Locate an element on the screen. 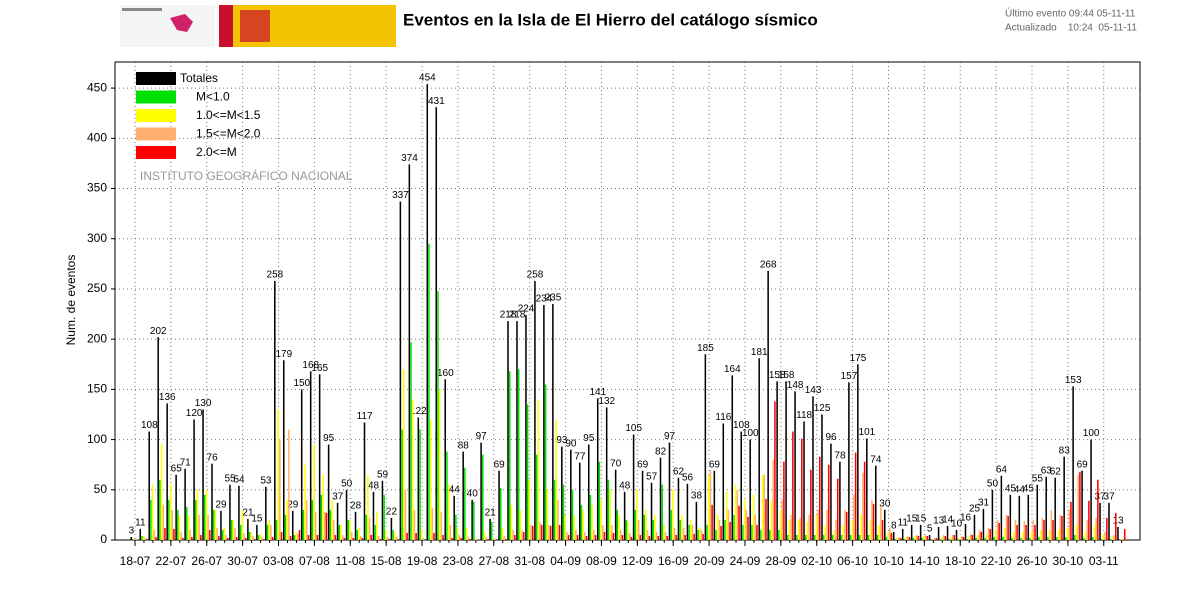 The height and width of the screenshot is (600, 1201). data-label: 44 is located at coordinates (1020, 489).